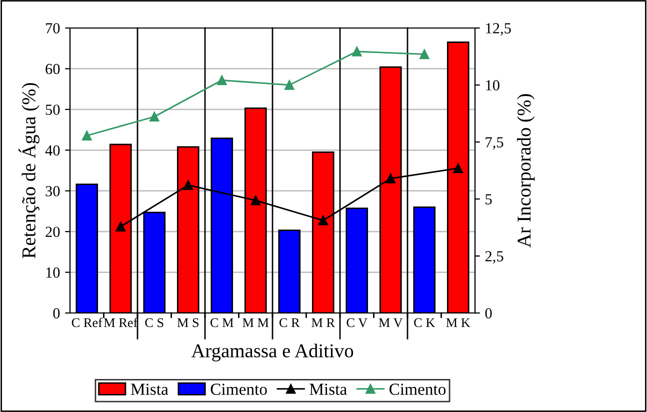 This screenshot has width=647, height=412. What do you see at coordinates (324, 323) in the screenshot?
I see `x-tick-label: M R` at bounding box center [324, 323].